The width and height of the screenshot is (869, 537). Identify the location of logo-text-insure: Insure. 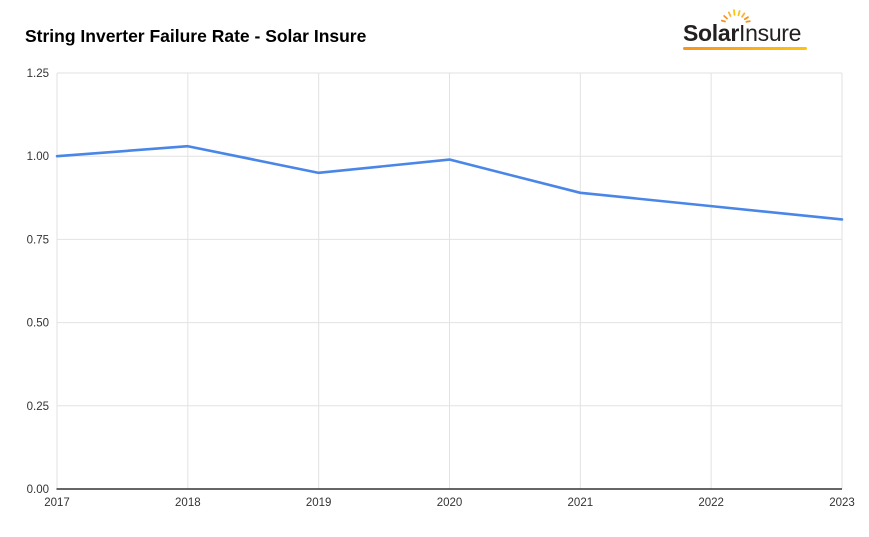
(770, 33).